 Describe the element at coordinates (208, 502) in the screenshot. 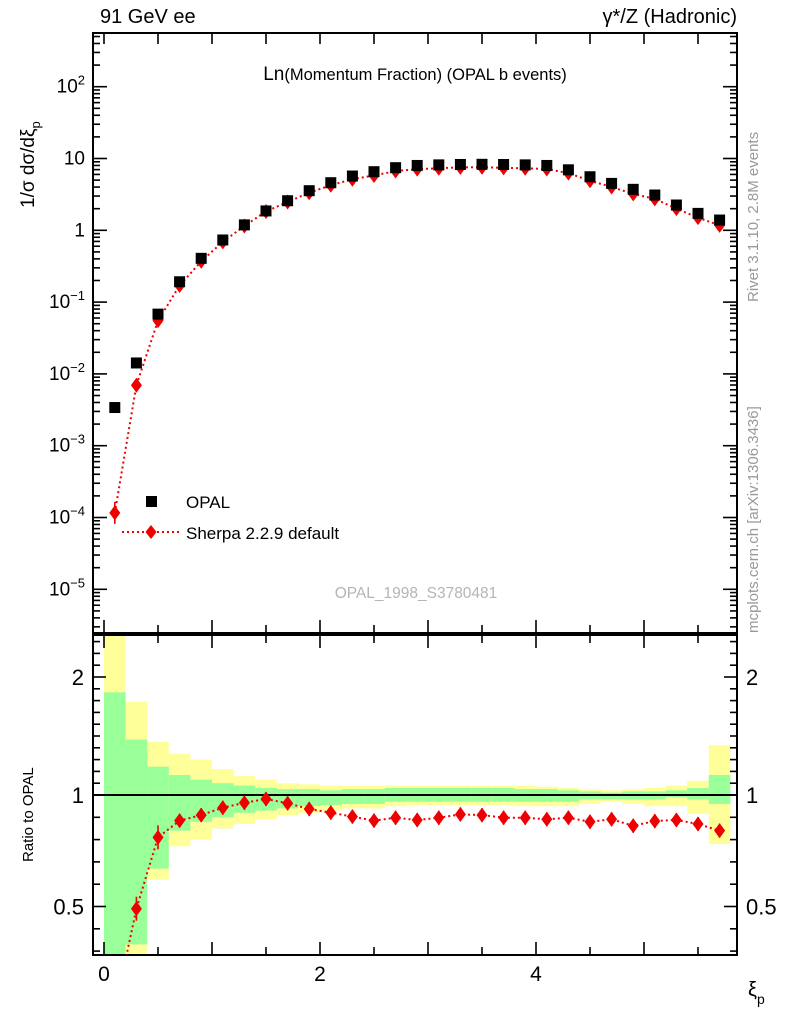

I see `legend-label-opal: OPAL` at that location.